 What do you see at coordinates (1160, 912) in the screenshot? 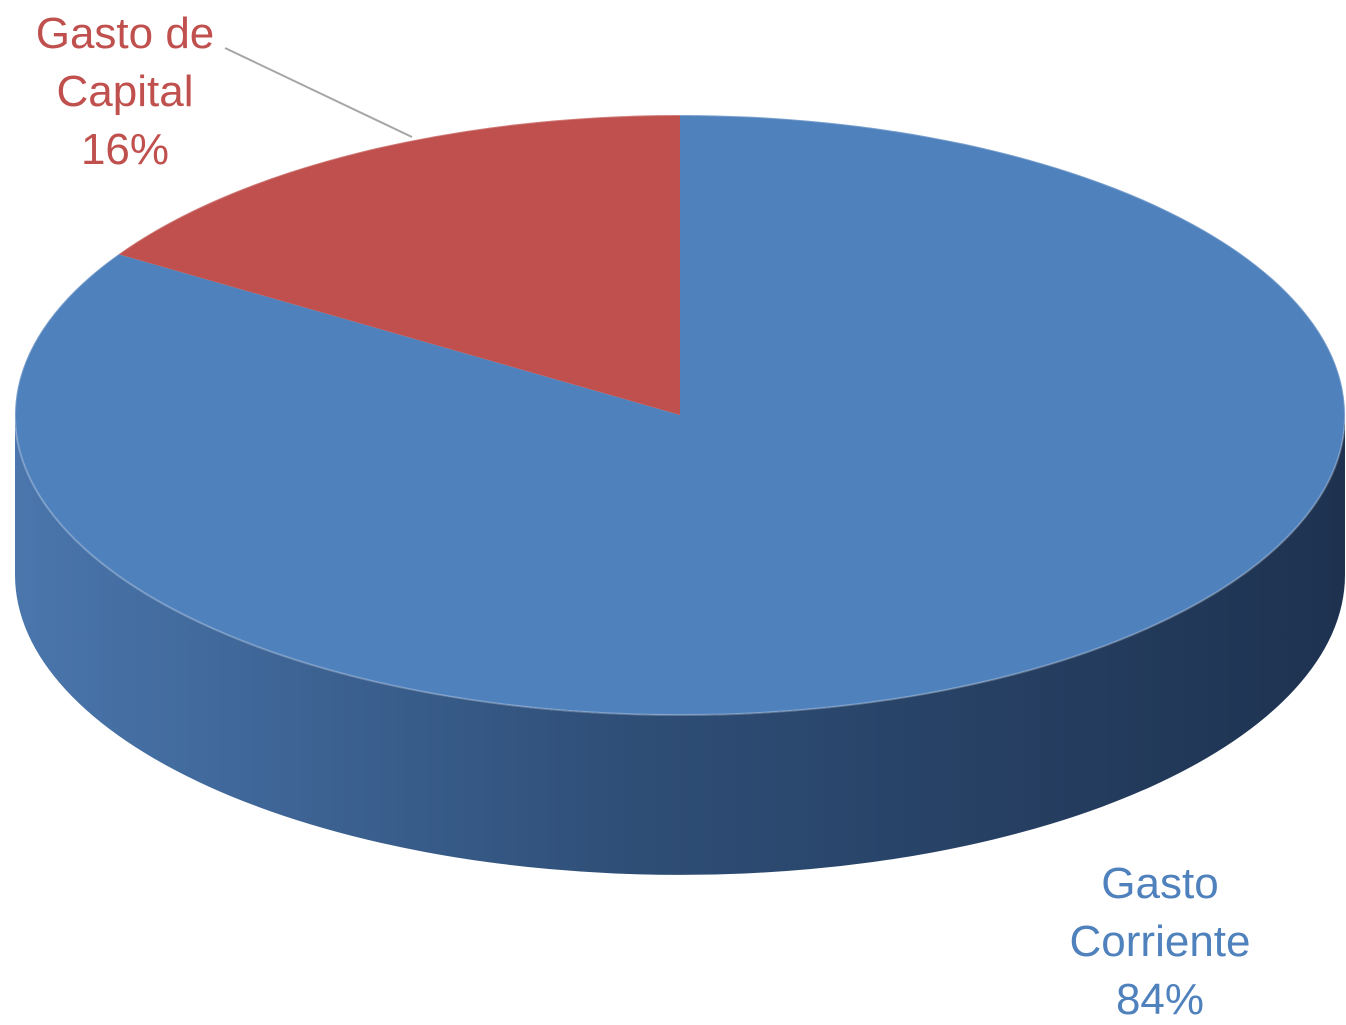
I see `category-label: Gasto Corriente` at bounding box center [1160, 912].